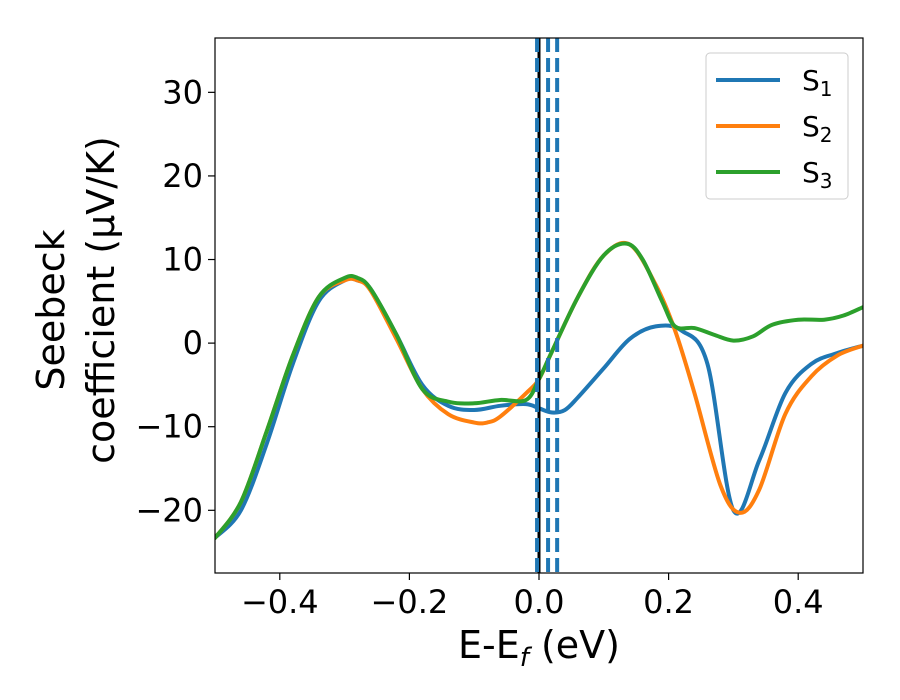 The height and width of the screenshot is (700, 900). What do you see at coordinates (410, 602) in the screenshot?
I see `x-tick-label: −0.2` at bounding box center [410, 602].